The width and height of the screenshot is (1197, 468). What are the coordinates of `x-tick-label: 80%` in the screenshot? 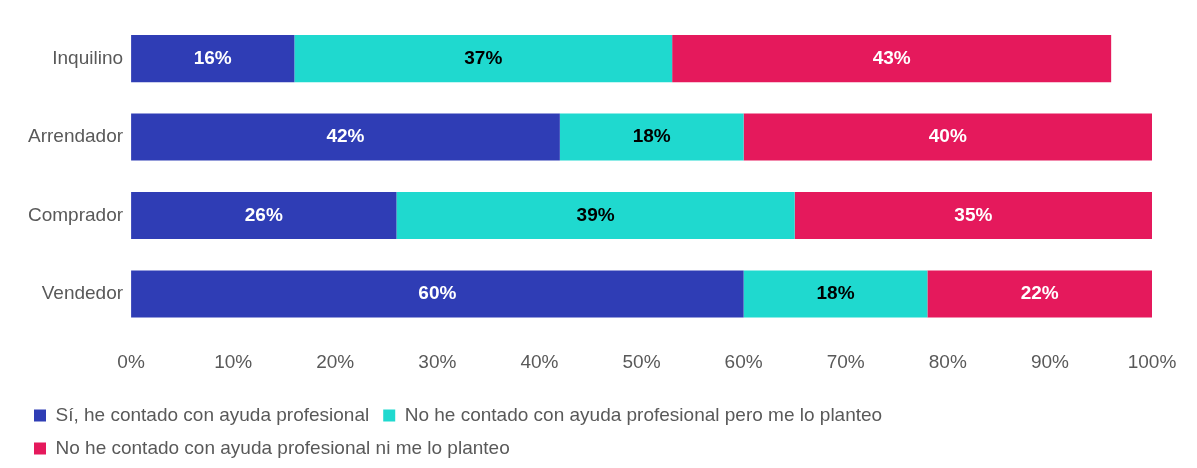 It's located at (947, 361).